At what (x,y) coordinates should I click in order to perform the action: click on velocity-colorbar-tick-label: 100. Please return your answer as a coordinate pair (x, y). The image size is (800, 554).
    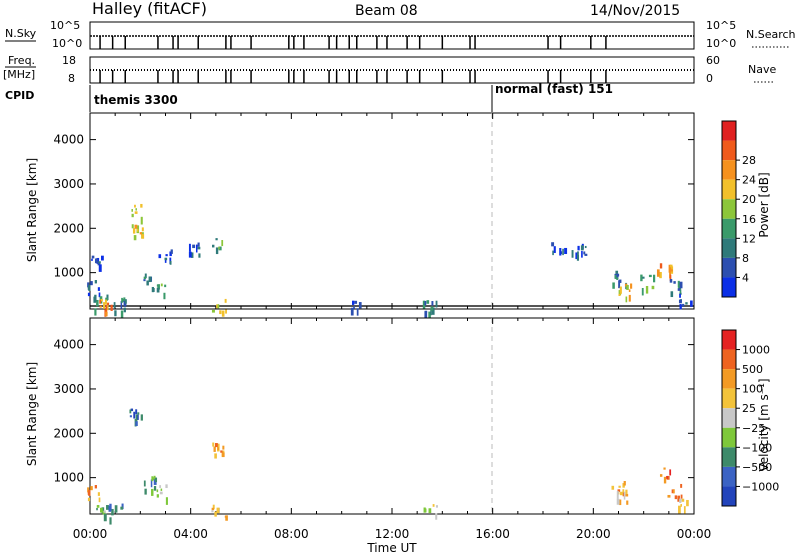
    Looking at the image, I should click on (752, 389).